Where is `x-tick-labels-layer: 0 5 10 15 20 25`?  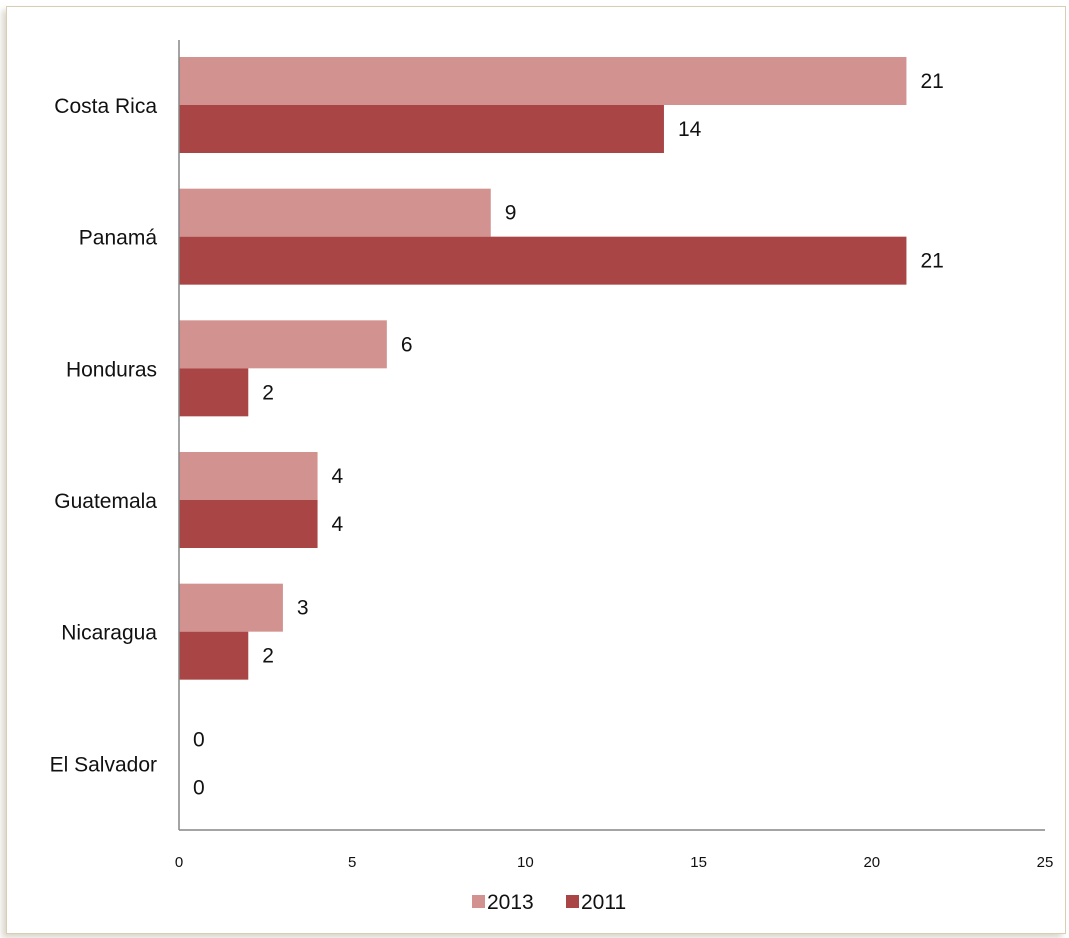 x-tick-labels-layer: 0 5 10 15 20 25 is located at coordinates (614, 862).